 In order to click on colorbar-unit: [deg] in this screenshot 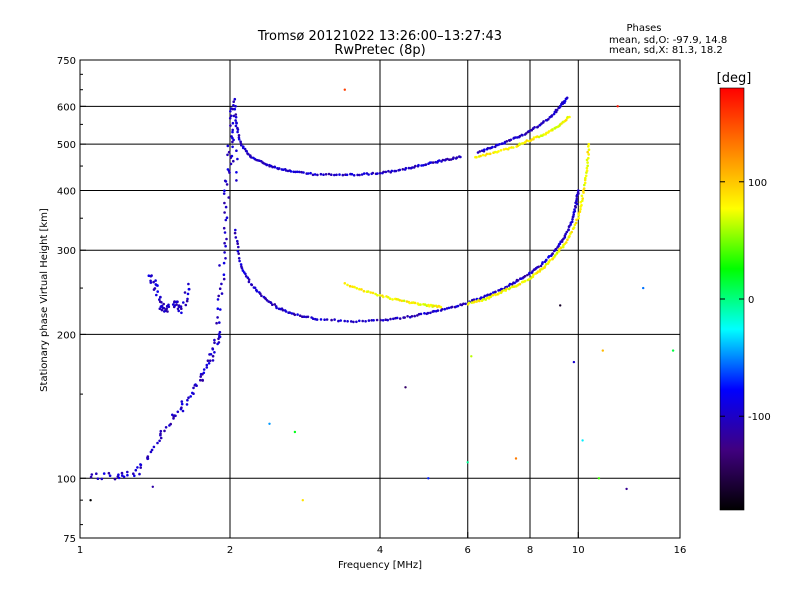, I will do `click(734, 78)`.